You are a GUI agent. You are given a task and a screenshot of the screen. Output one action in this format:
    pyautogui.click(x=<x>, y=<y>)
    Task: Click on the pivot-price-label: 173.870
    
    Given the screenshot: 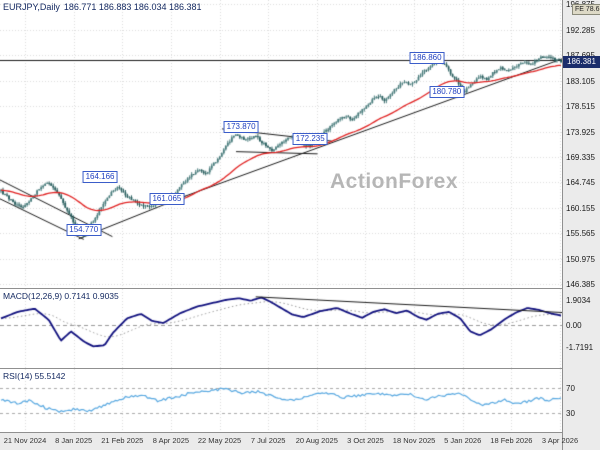 What is the action you would take?
    pyautogui.click(x=241, y=127)
    